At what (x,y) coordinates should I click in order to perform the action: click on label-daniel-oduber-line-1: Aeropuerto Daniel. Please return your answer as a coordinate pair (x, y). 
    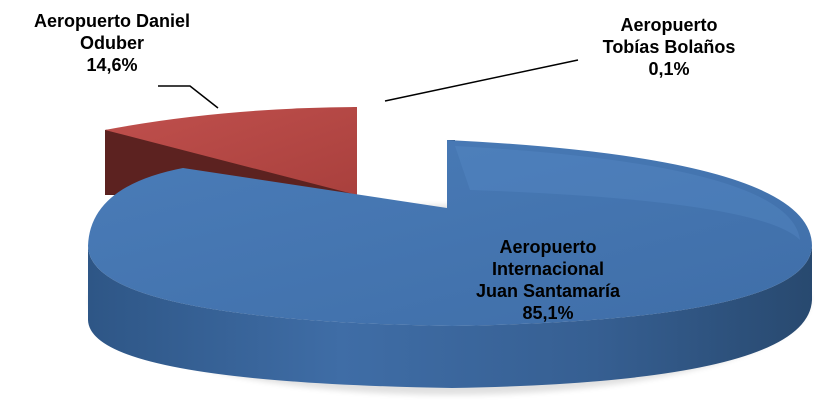
    Looking at the image, I should click on (112, 21).